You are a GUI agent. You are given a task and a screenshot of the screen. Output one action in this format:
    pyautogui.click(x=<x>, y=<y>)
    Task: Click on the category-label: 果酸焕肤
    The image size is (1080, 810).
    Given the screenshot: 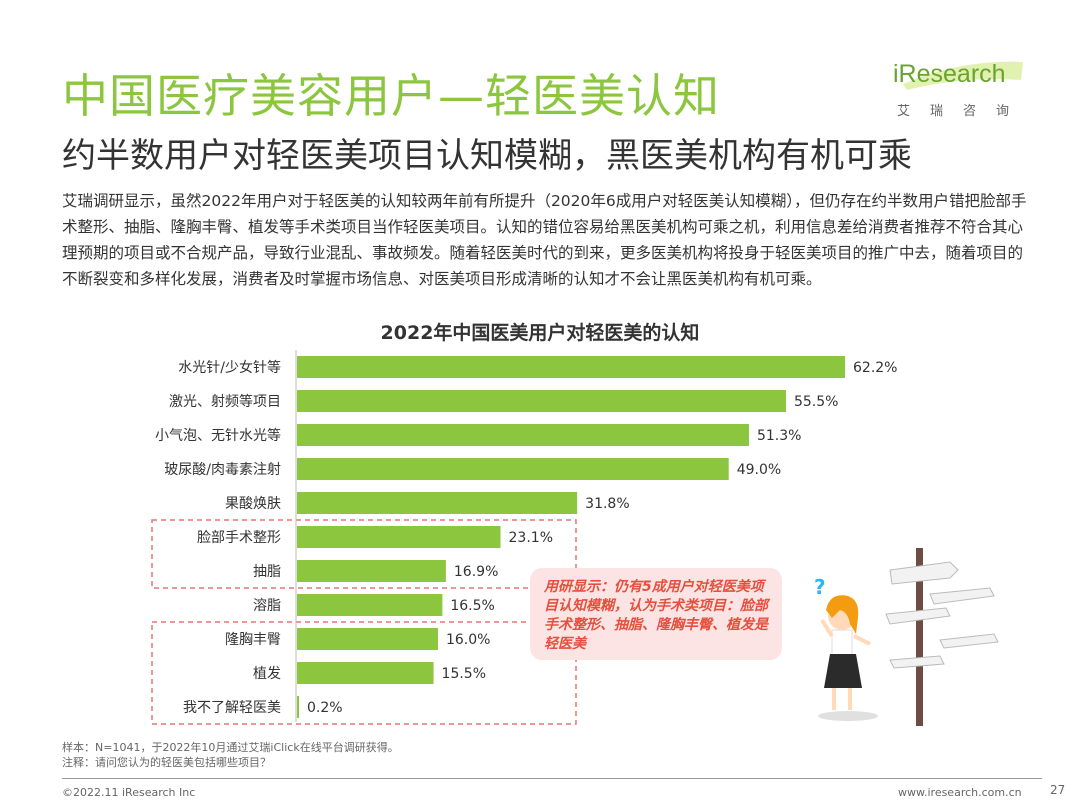 What is the action you would take?
    pyautogui.click(x=253, y=503)
    